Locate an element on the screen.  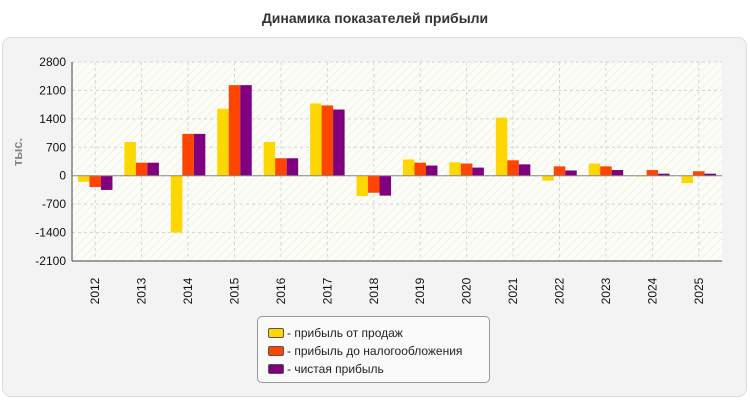
x-tick-label: 2012 is located at coordinates (95, 290).